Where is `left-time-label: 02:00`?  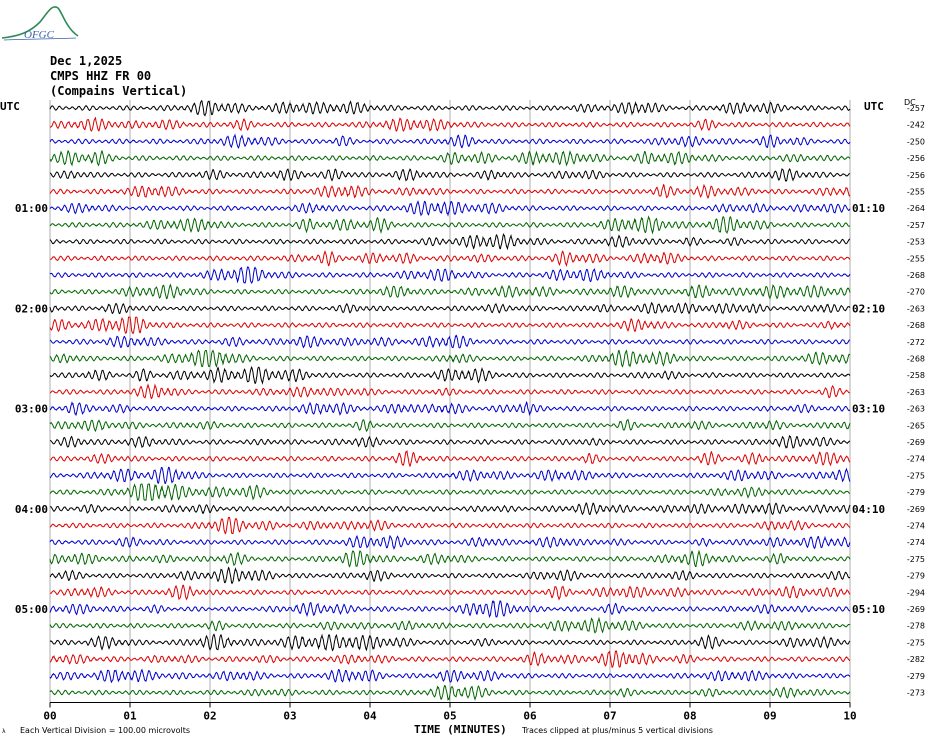
left-time-label: 02:00 is located at coordinates (31, 308).